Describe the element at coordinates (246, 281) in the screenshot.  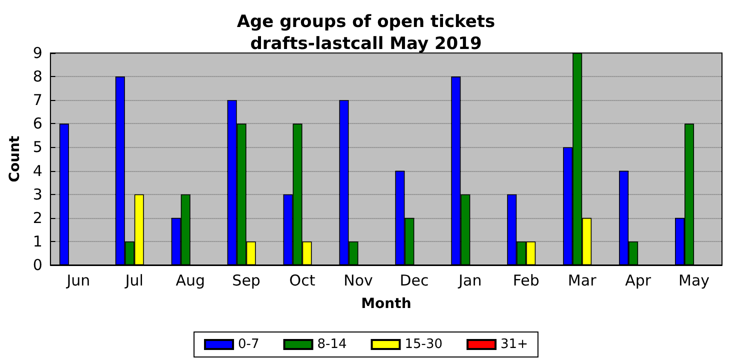
I see `x-tick-label: Sep` at that location.